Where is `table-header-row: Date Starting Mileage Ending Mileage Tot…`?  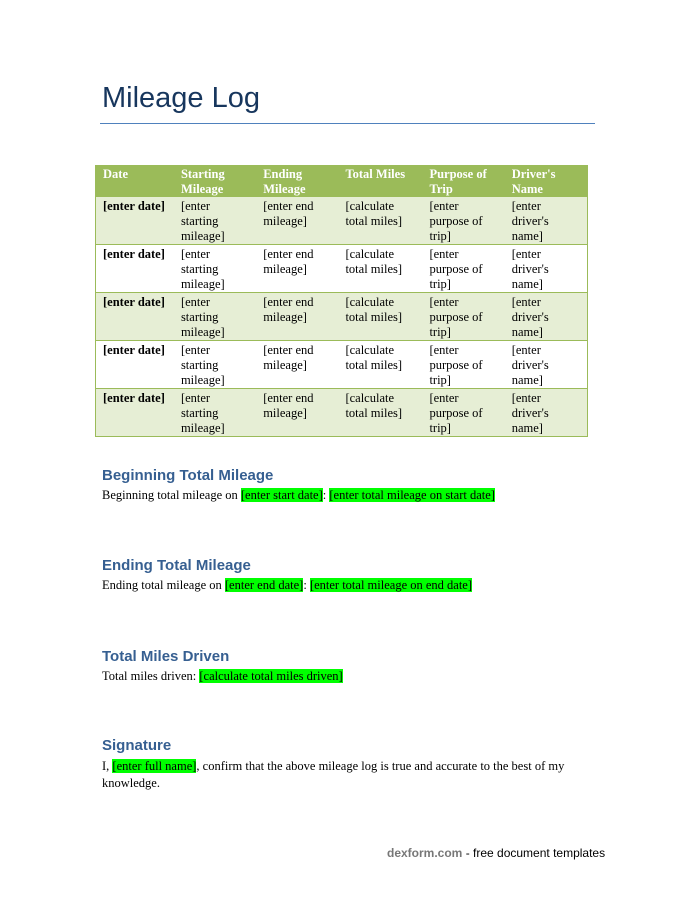
table-header-row: Date Starting Mileage Ending Mileage Tot… is located at coordinates (341, 181).